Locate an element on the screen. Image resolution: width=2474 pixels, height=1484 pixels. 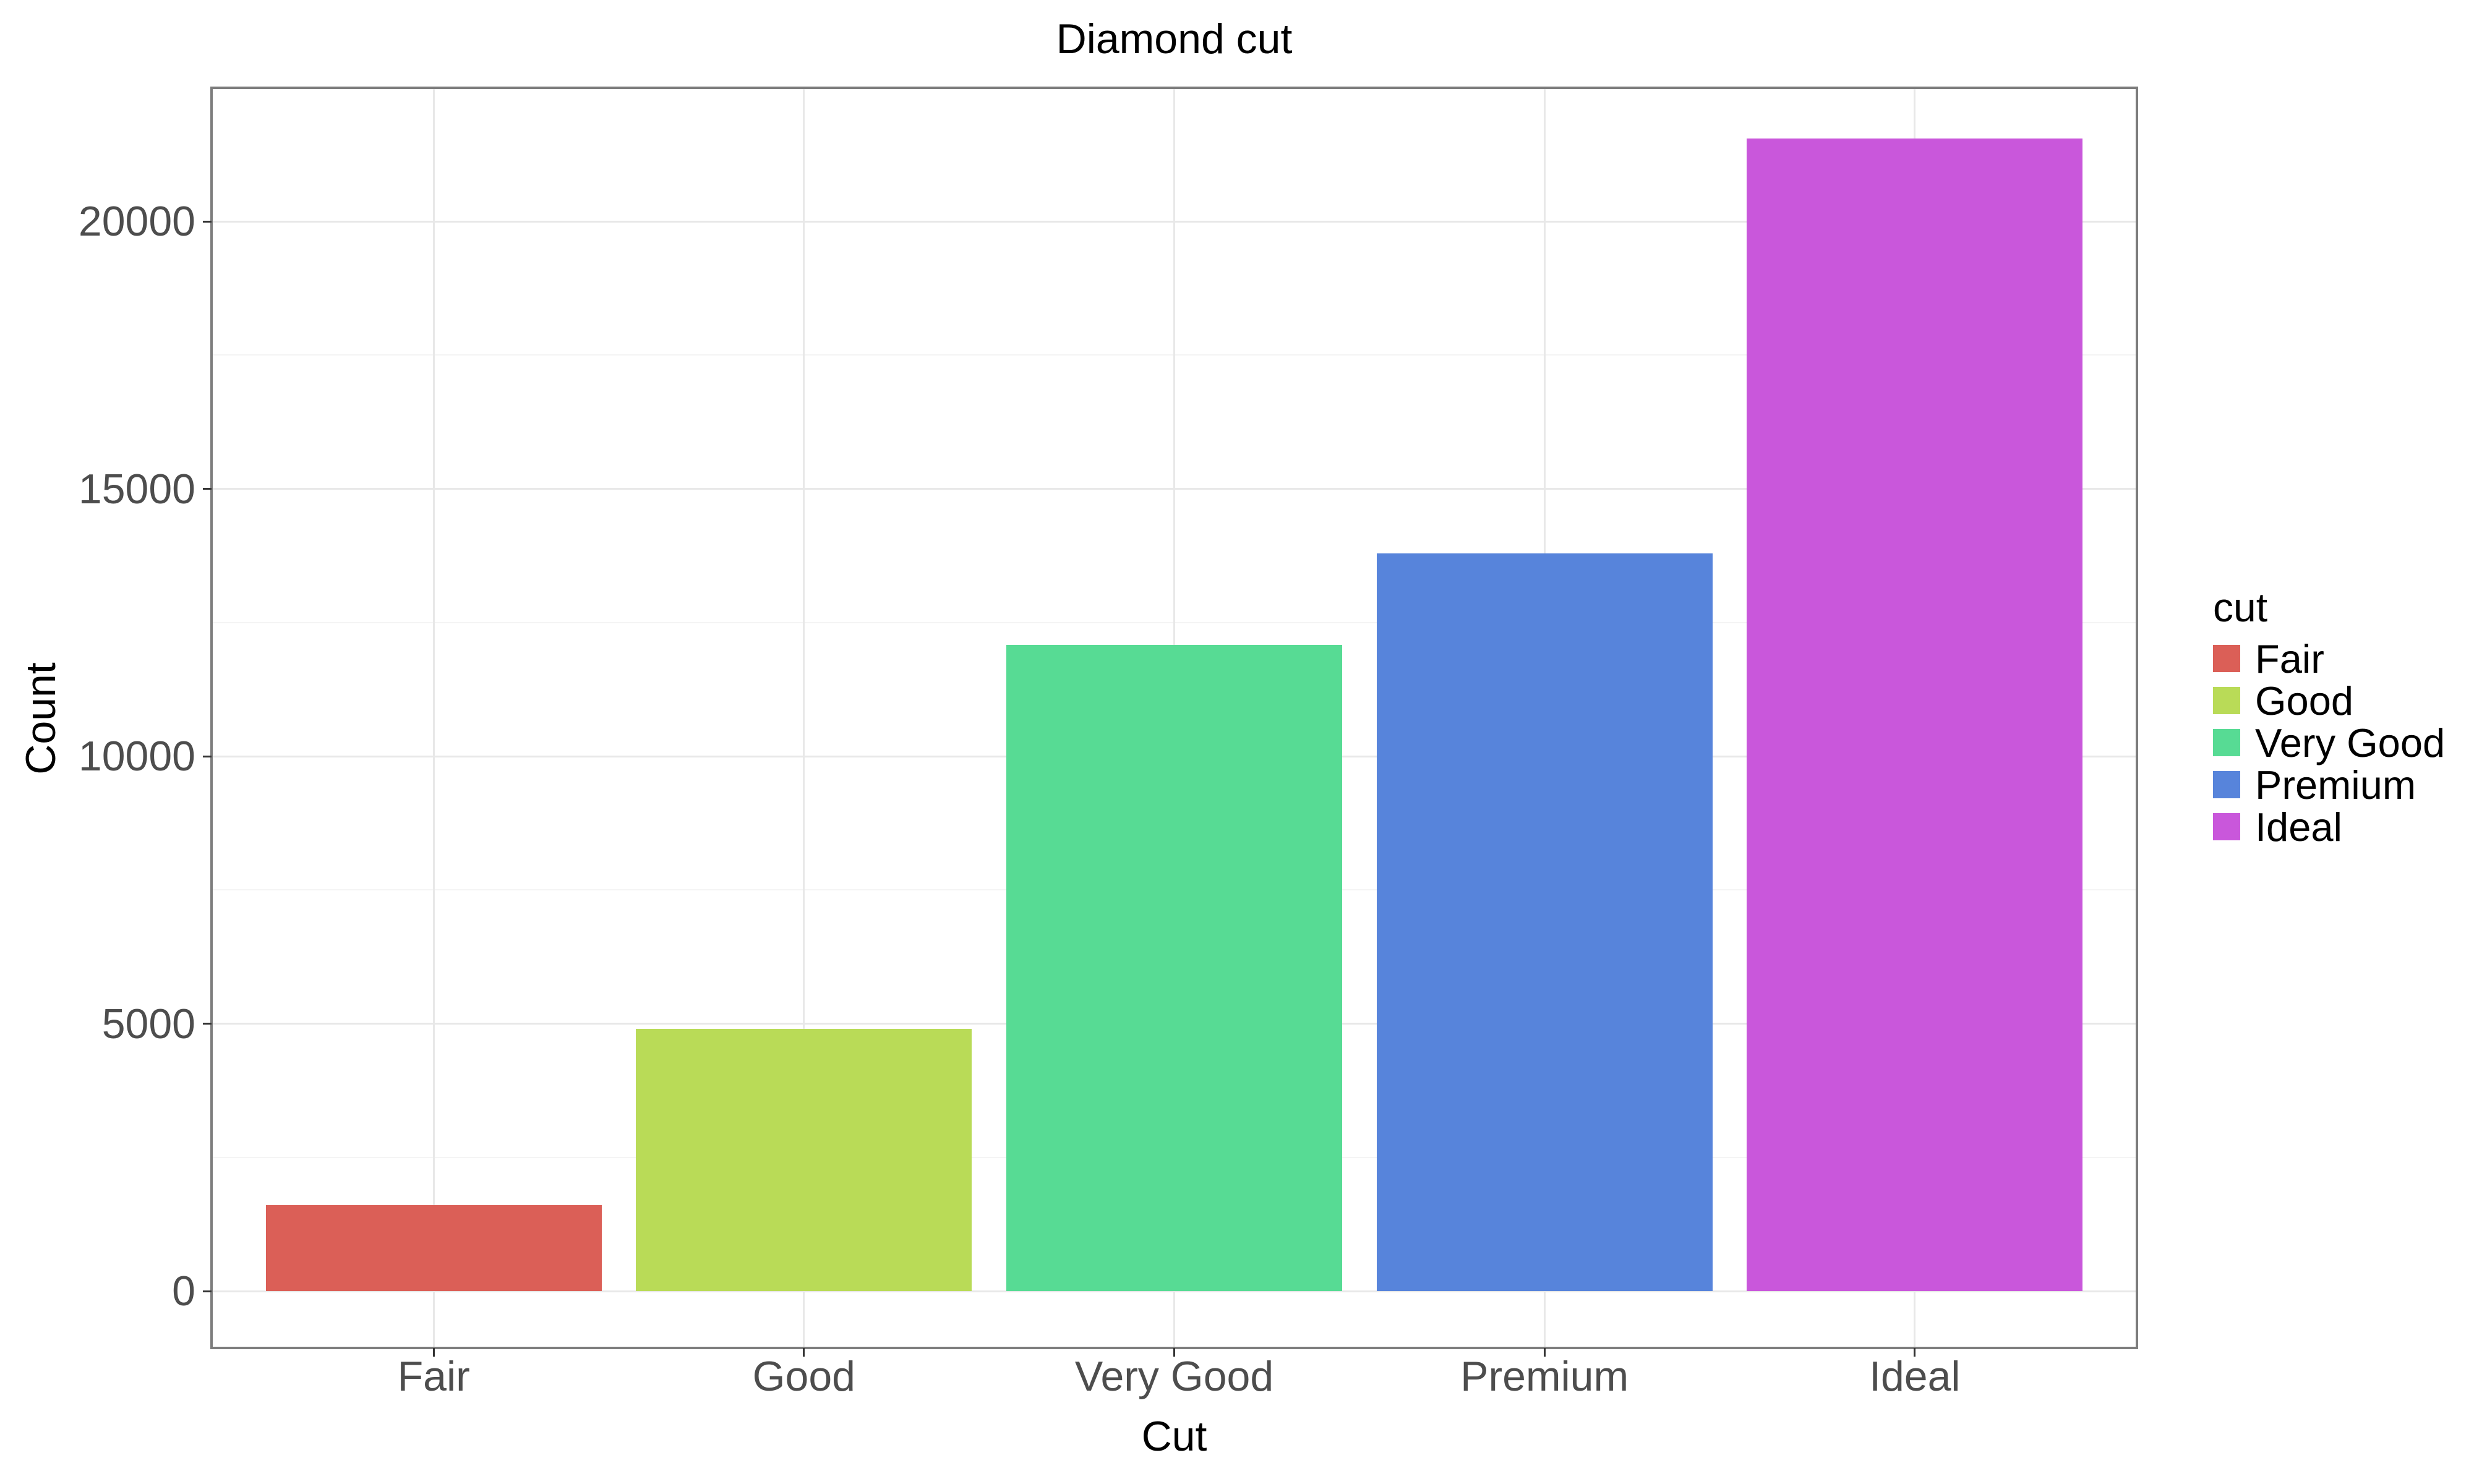
legend-swatch-good is located at coordinates (2226, 700).